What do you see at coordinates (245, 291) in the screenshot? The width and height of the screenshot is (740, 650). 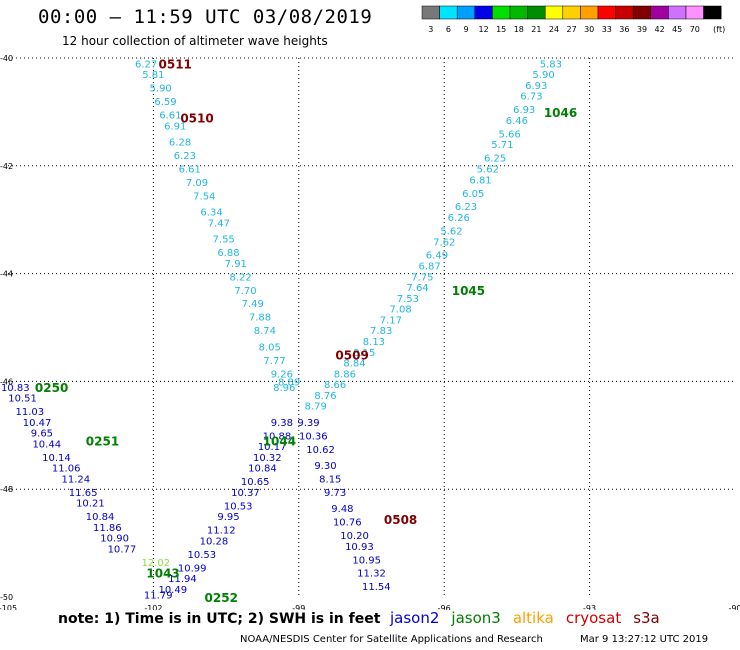 I see `swh-value: 7.70` at bounding box center [245, 291].